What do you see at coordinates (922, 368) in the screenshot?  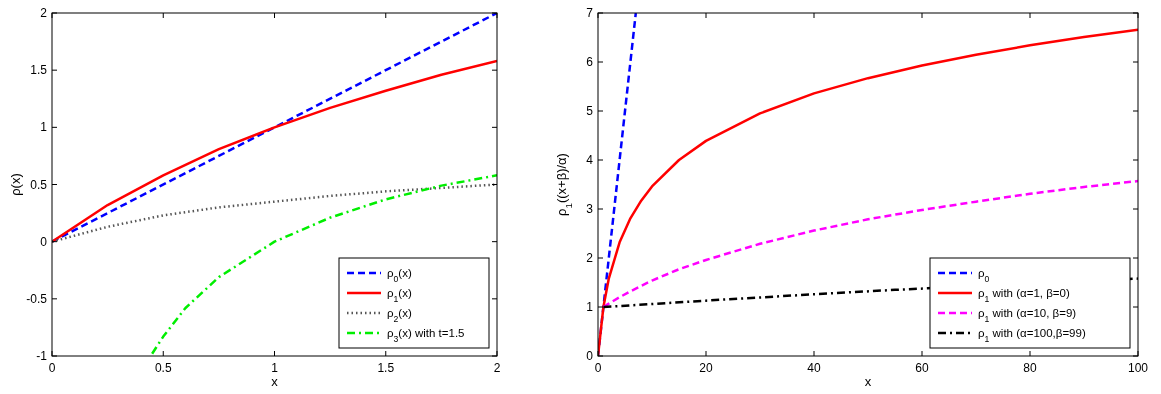 I see `x-tick-label: 60` at bounding box center [922, 368].